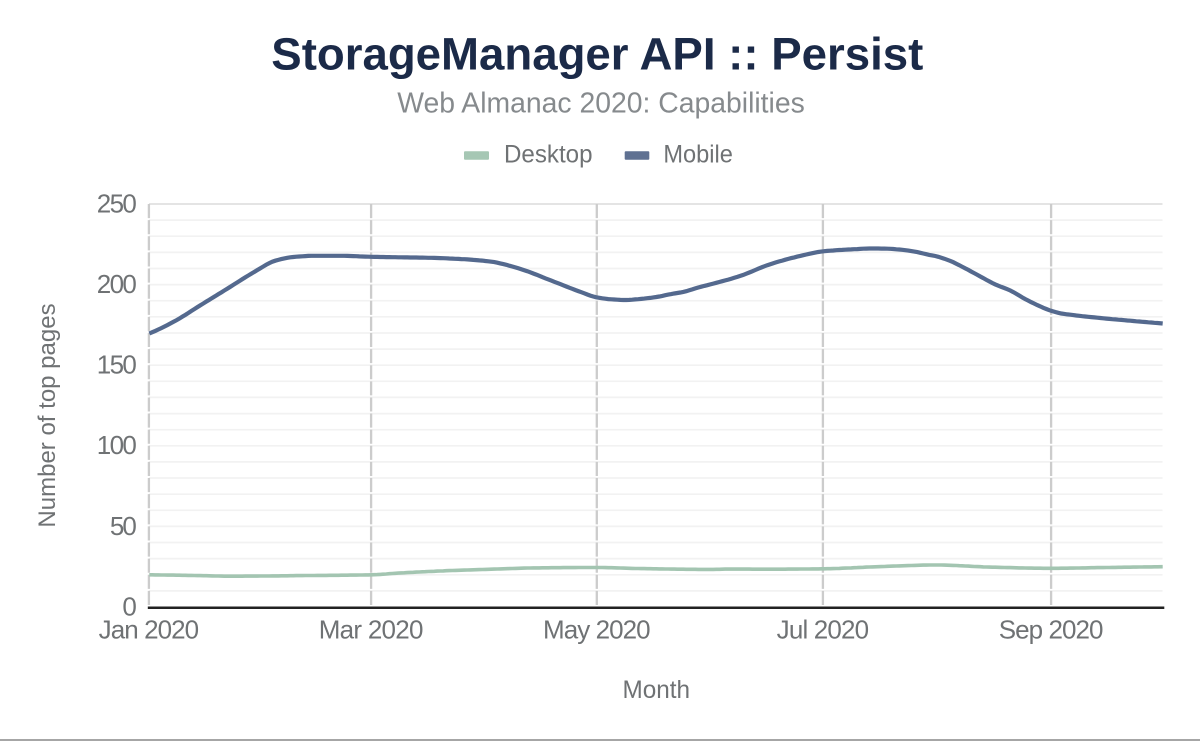 Image resolution: width=1200 pixels, height=742 pixels. I want to click on svg-text: Mar 2020, so click(371, 630).